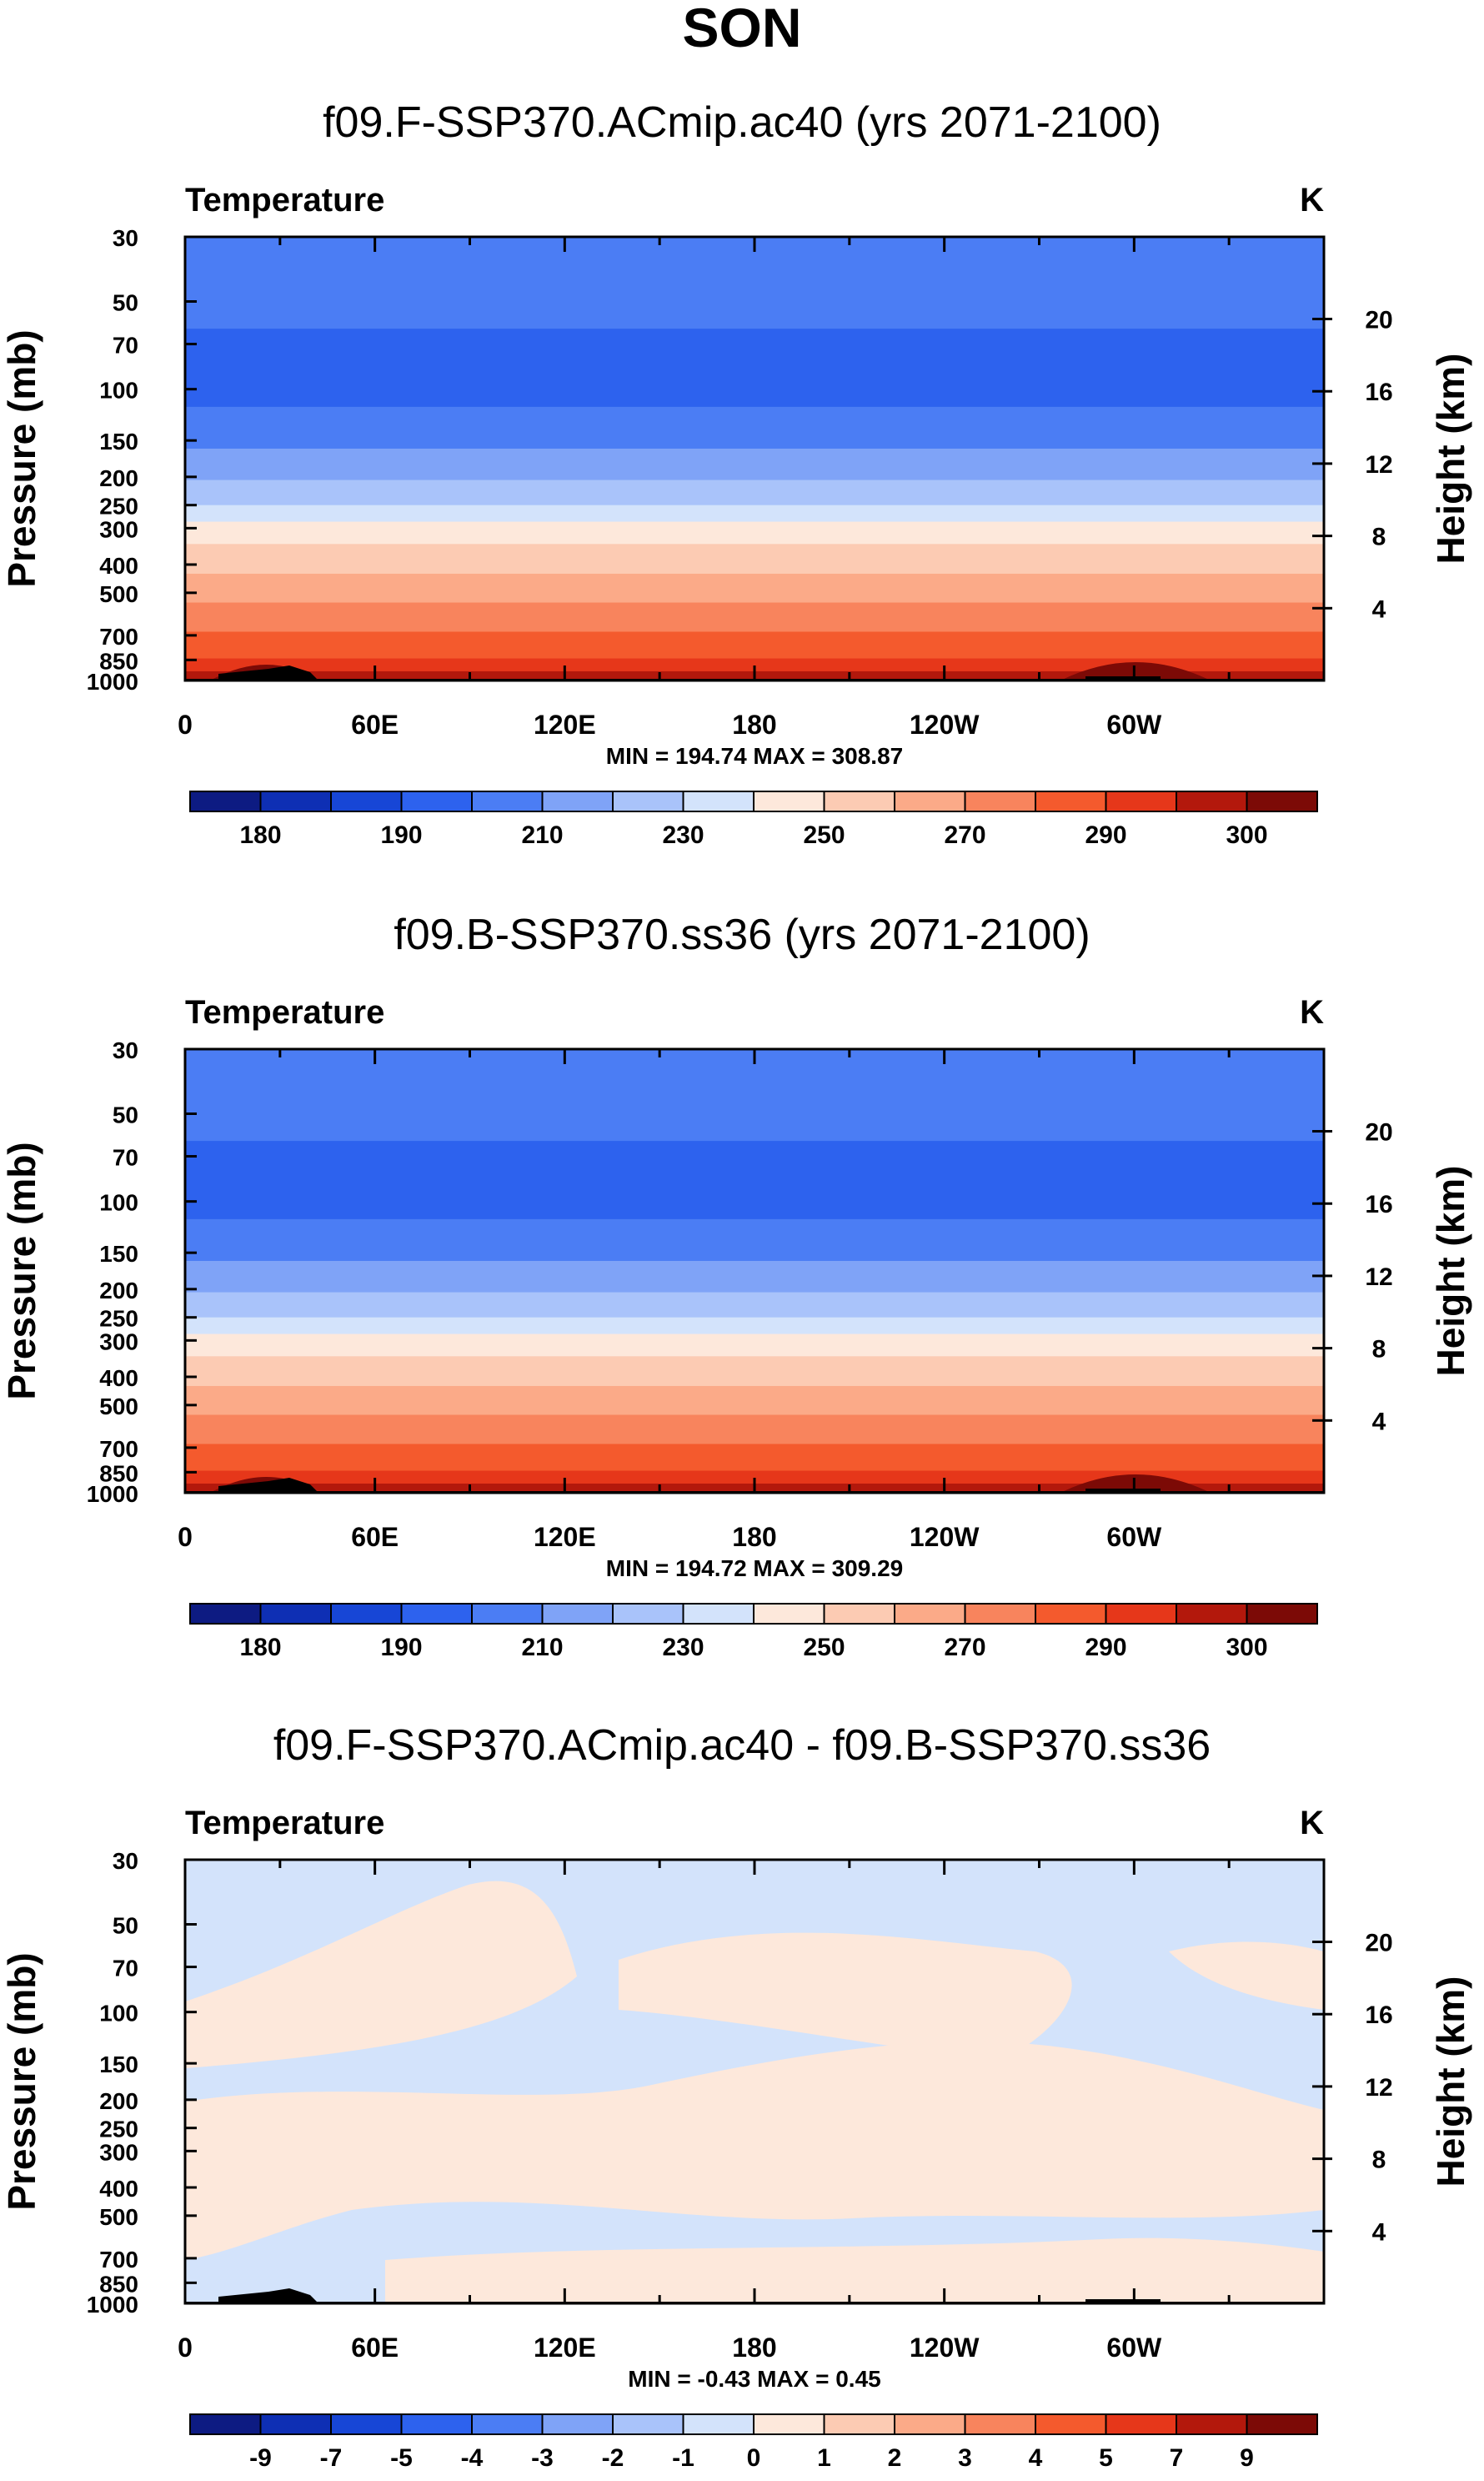 Image resolution: width=1484 pixels, height=2481 pixels. I want to click on figure-title: SON, so click(741, 29).